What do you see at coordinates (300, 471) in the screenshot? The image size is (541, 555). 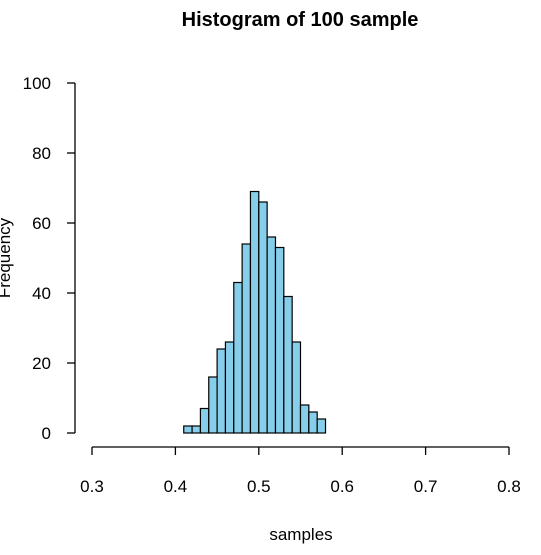 I see `x-axis: 0.3 0.4 0.5 0.6 0.7 0.8` at bounding box center [300, 471].